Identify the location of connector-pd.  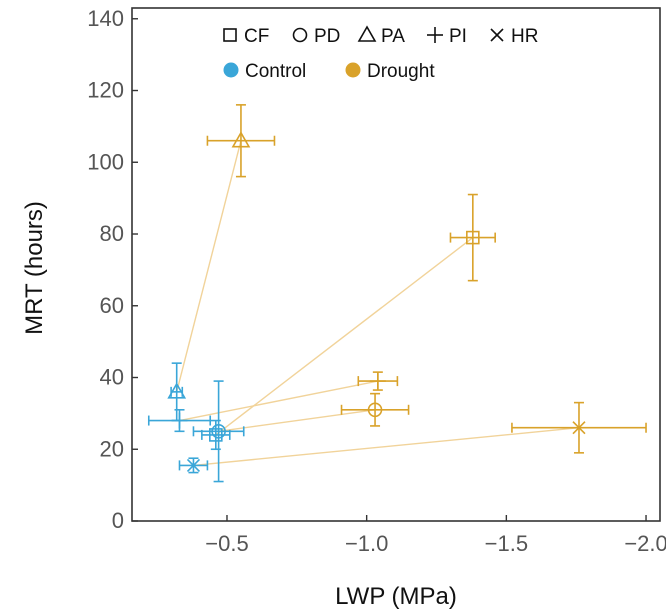
(297, 421).